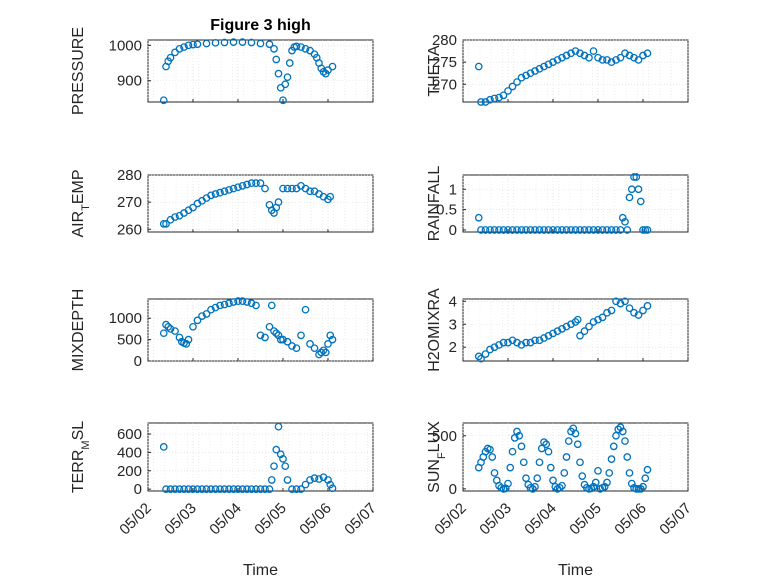 Image resolution: width=778 pixels, height=583 pixels. Describe the element at coordinates (138, 489) in the screenshot. I see `y-tick-label: 0` at that location.